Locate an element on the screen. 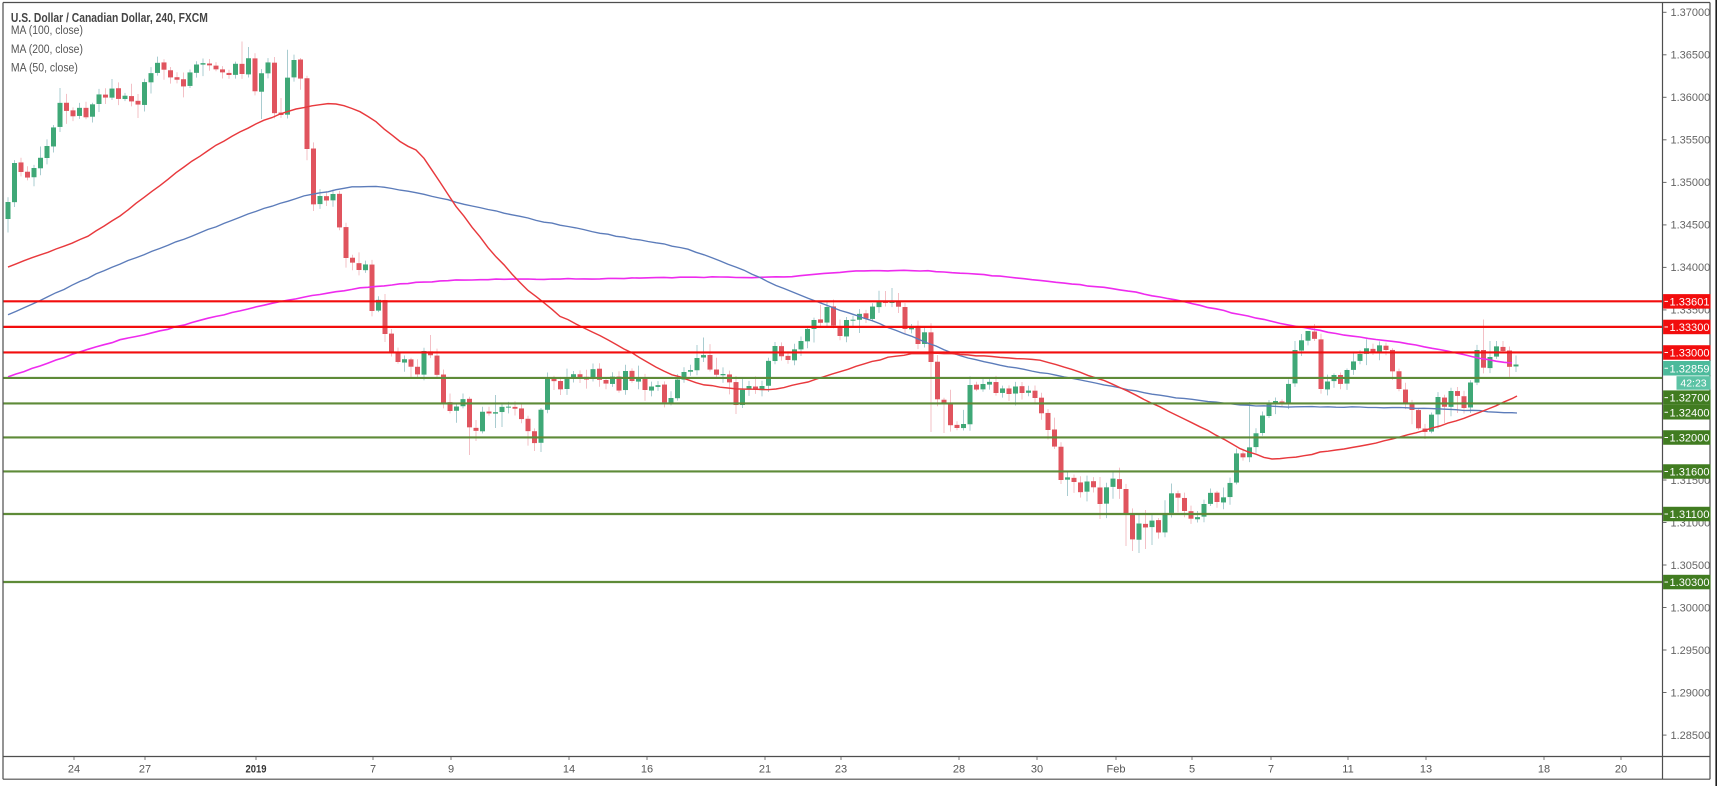  svg-text: 5 is located at coordinates (1192, 770).